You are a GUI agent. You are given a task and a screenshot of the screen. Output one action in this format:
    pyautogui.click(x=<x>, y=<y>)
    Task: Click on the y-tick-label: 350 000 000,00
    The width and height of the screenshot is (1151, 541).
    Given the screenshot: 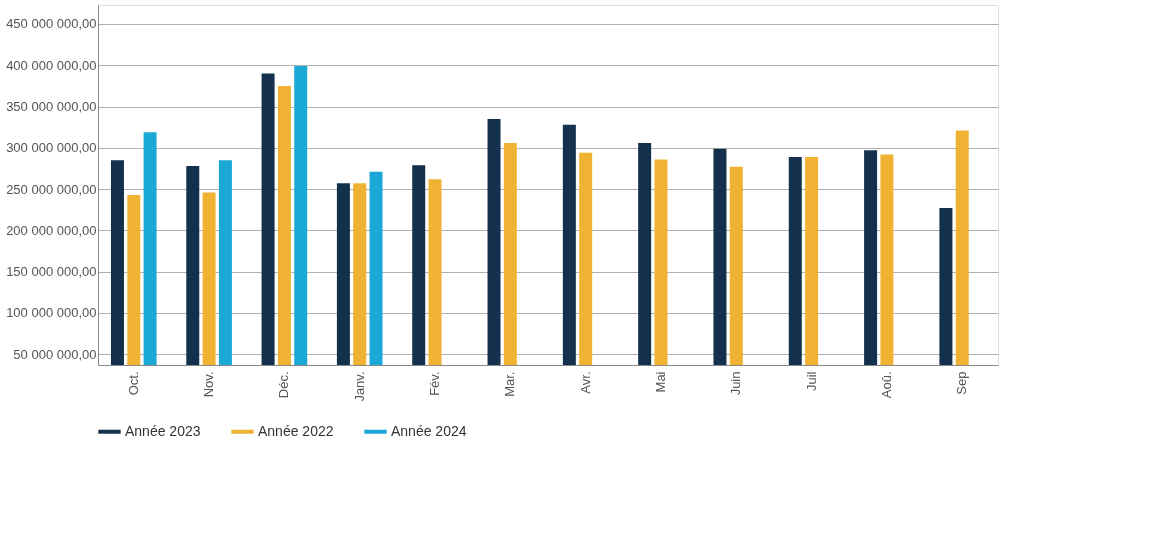 What is the action you would take?
    pyautogui.click(x=51, y=107)
    